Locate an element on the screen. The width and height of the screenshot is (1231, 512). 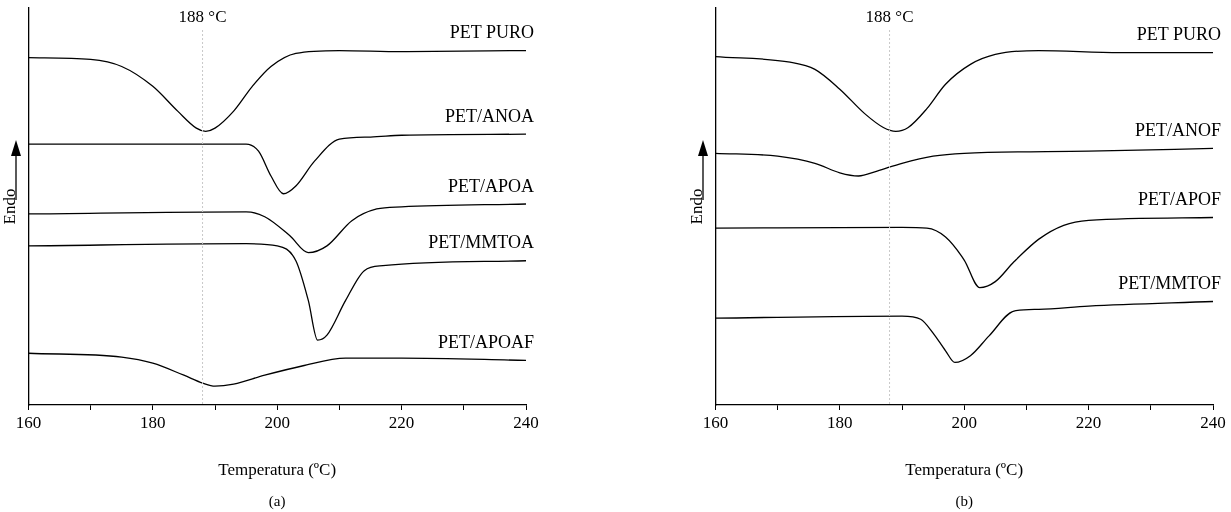
series-label: PET/MMTOA is located at coordinates (481, 242).